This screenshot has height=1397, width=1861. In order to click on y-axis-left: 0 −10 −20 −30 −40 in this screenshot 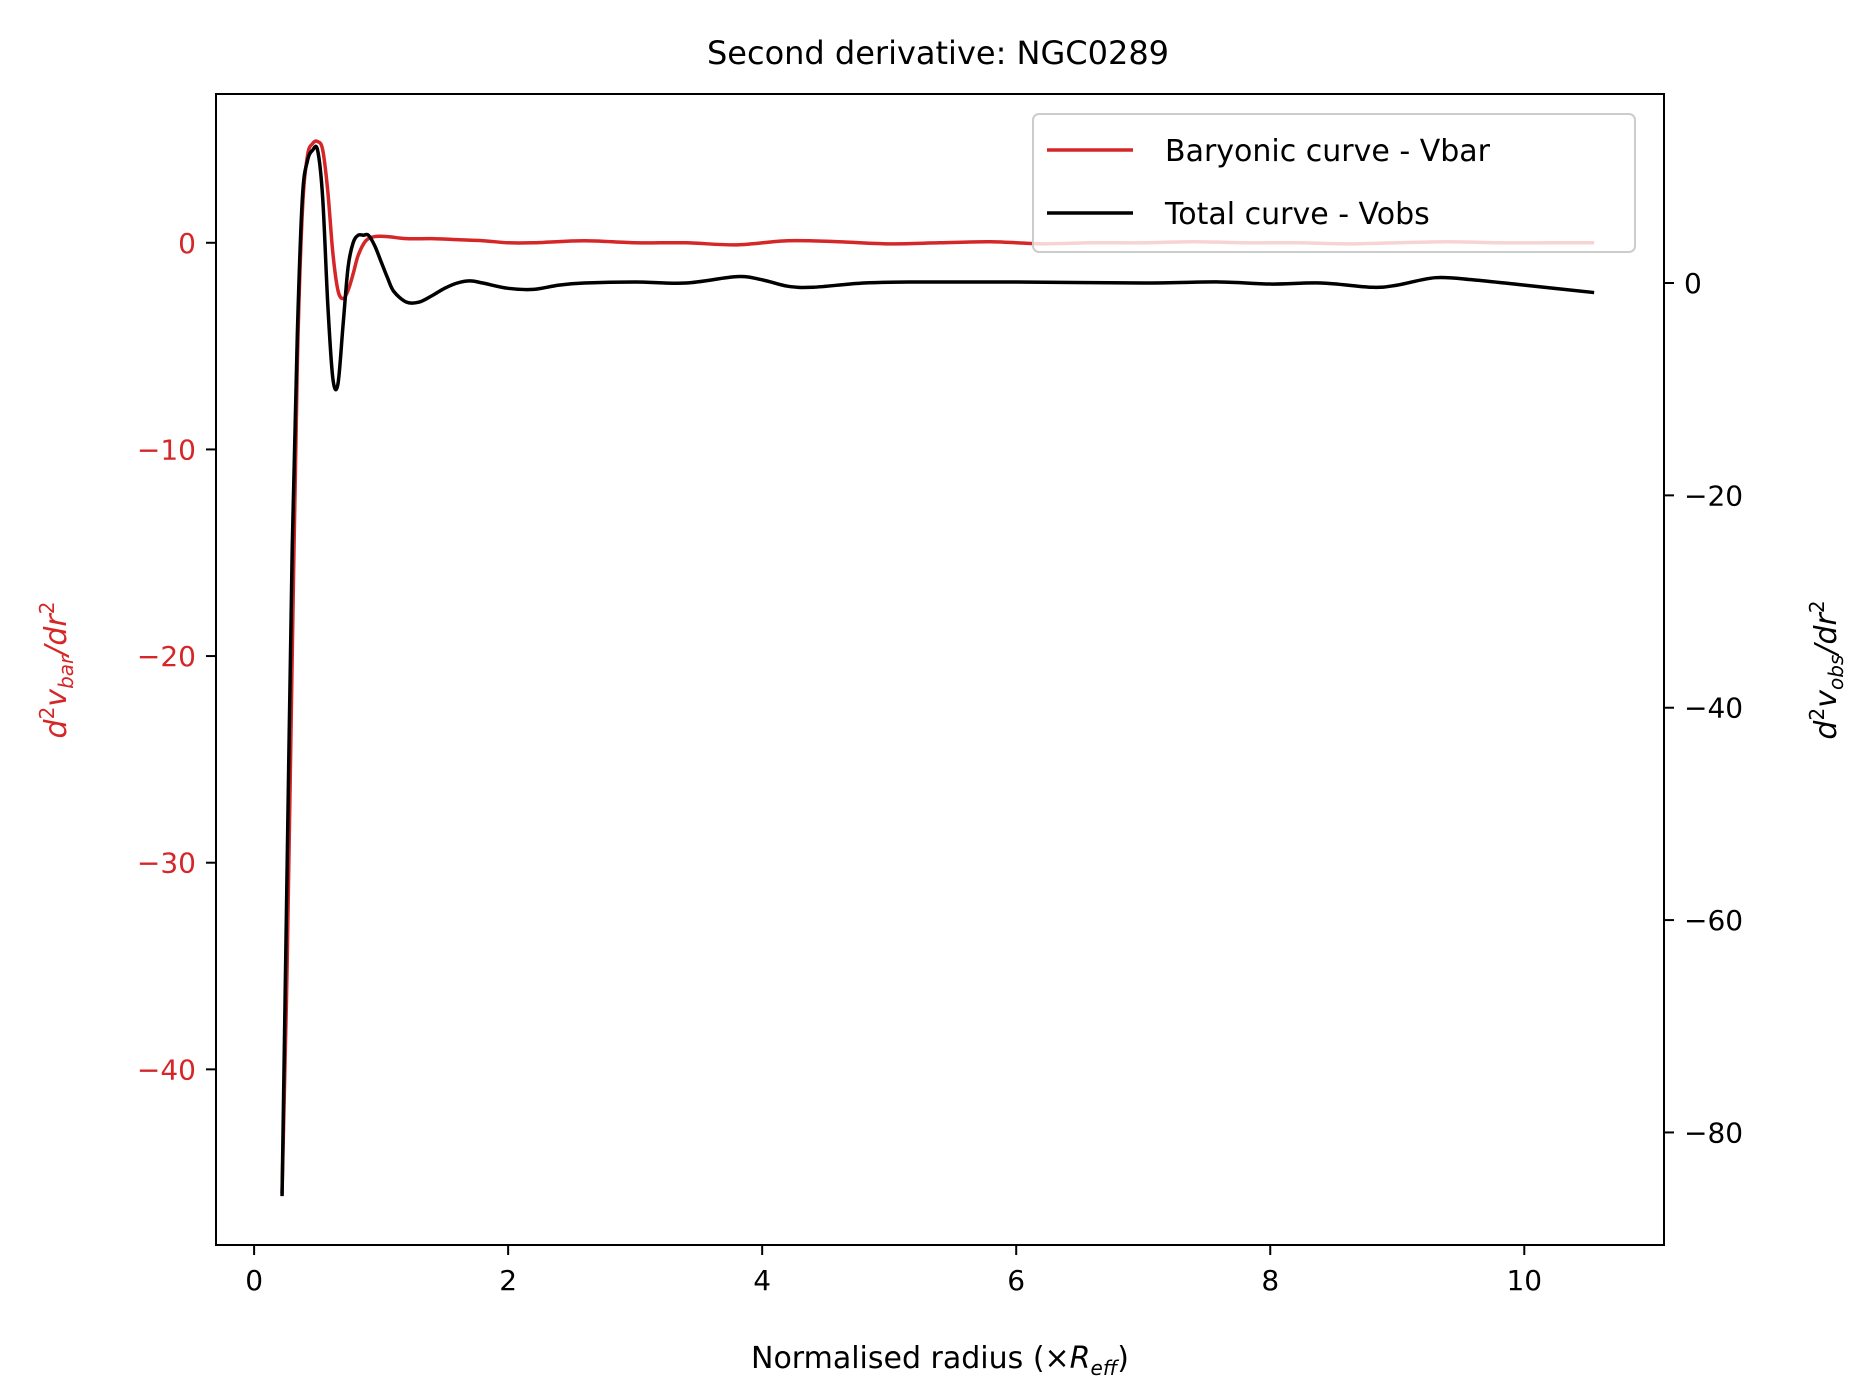, I will do `click(176, 656)`.